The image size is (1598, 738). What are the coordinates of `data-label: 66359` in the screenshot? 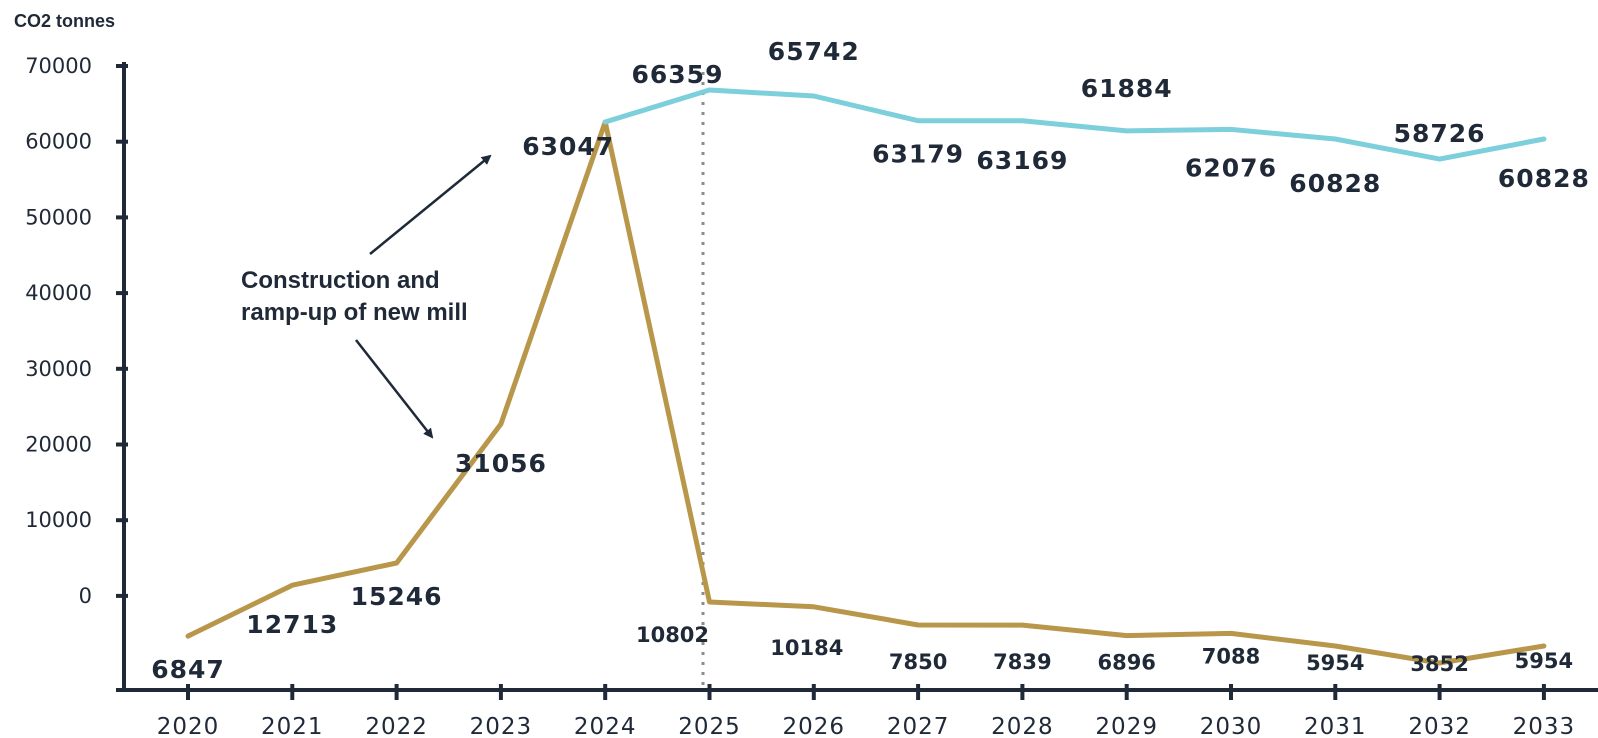 It's located at (678, 74).